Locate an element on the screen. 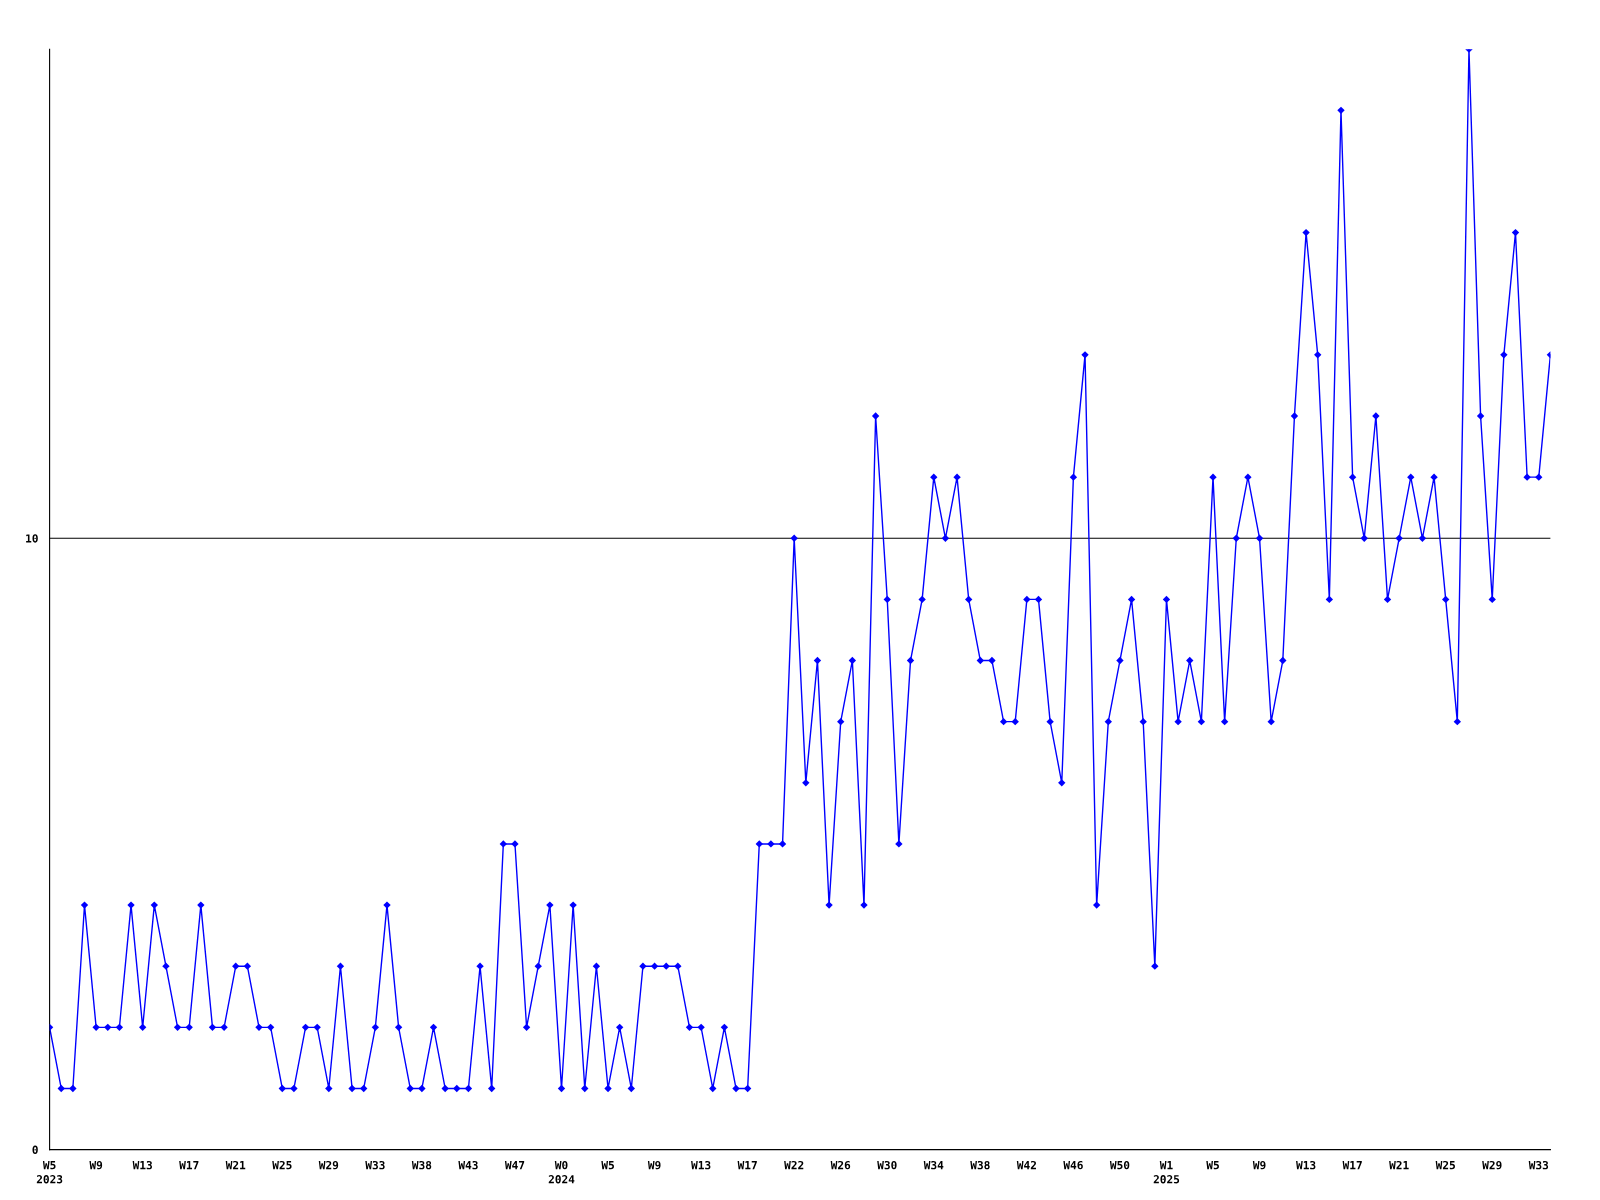  x-tick-label: W42 is located at coordinates (1026, 1165).